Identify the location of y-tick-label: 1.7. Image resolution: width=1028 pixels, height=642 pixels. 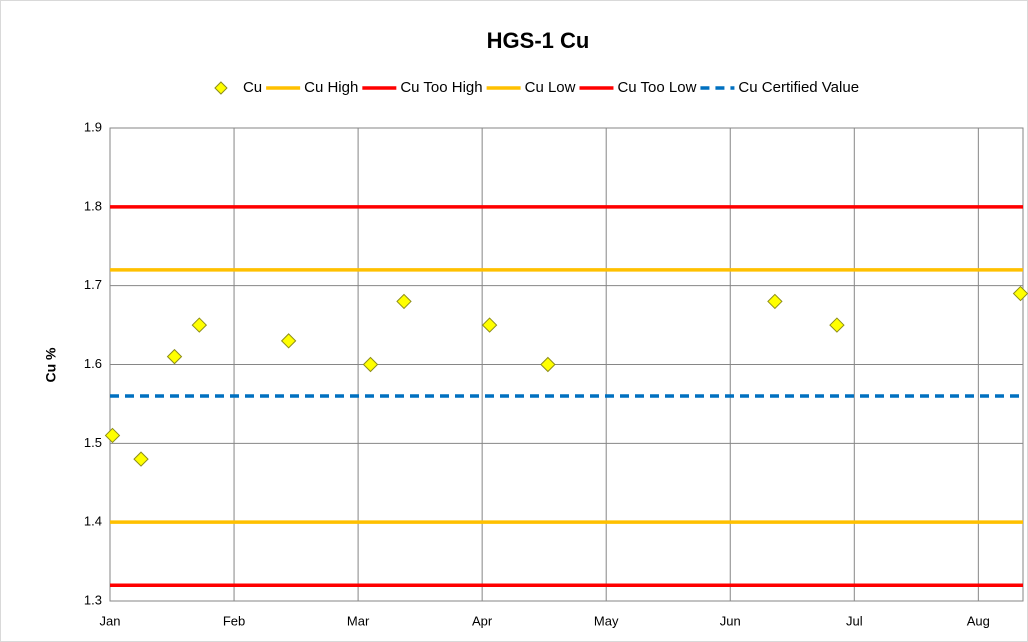
(93, 284).